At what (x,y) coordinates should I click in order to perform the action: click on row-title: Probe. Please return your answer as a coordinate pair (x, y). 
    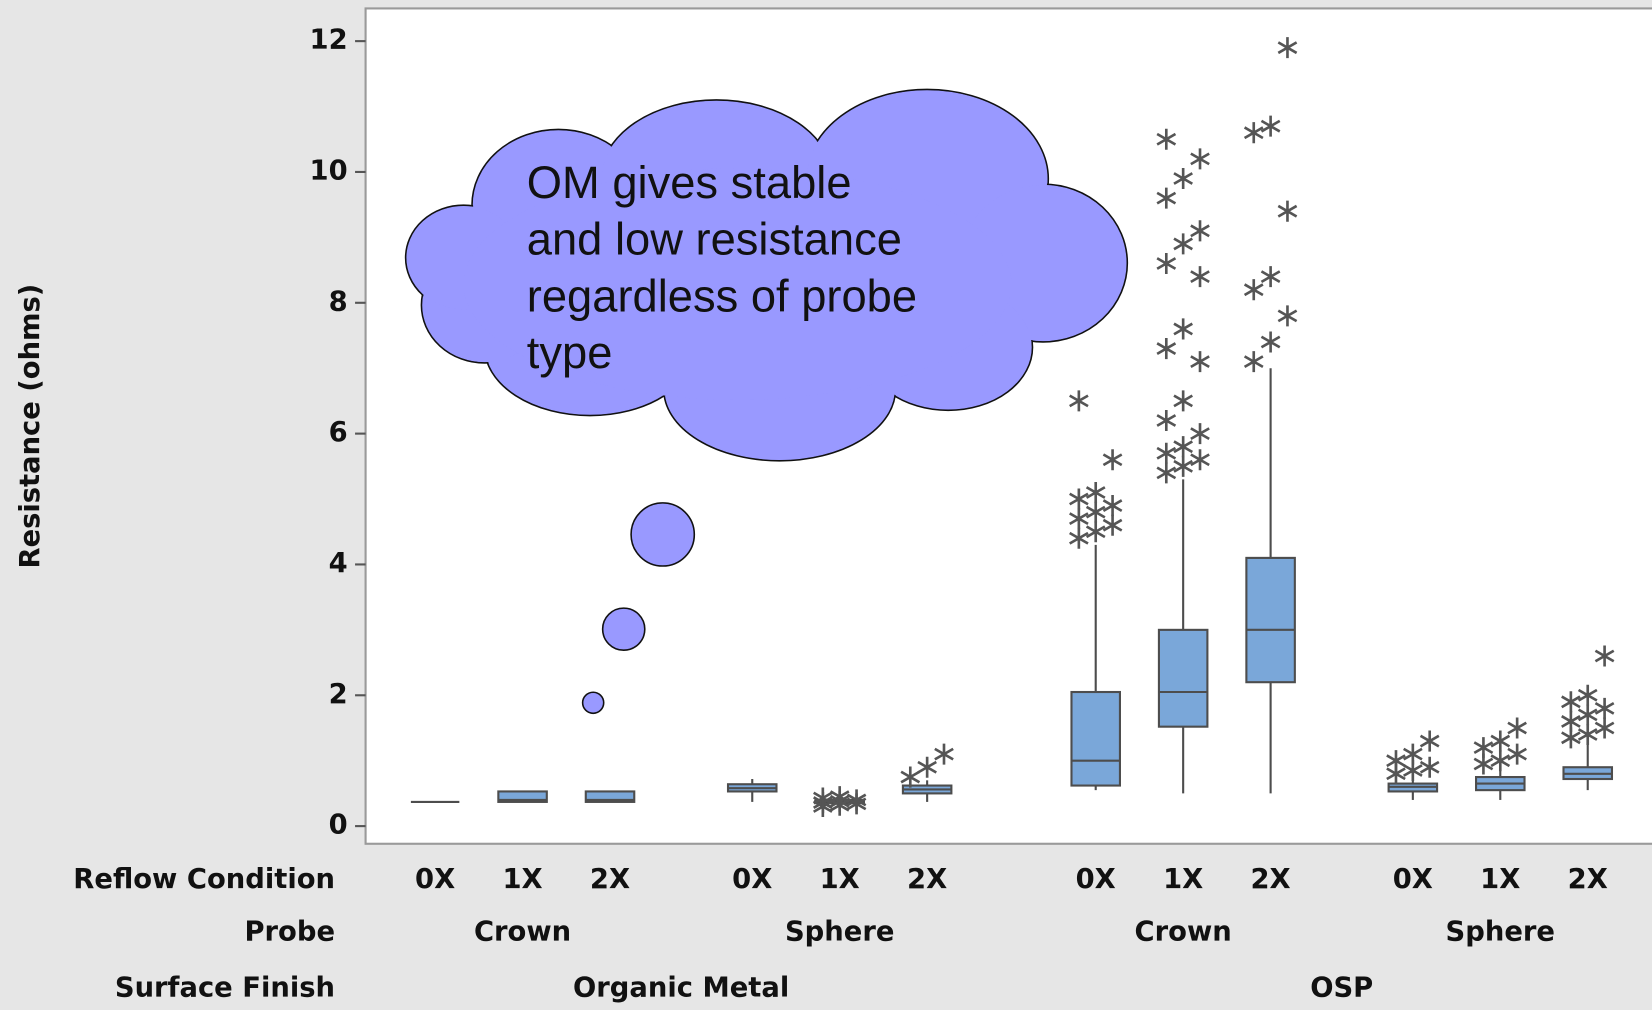
    Looking at the image, I should click on (289, 932).